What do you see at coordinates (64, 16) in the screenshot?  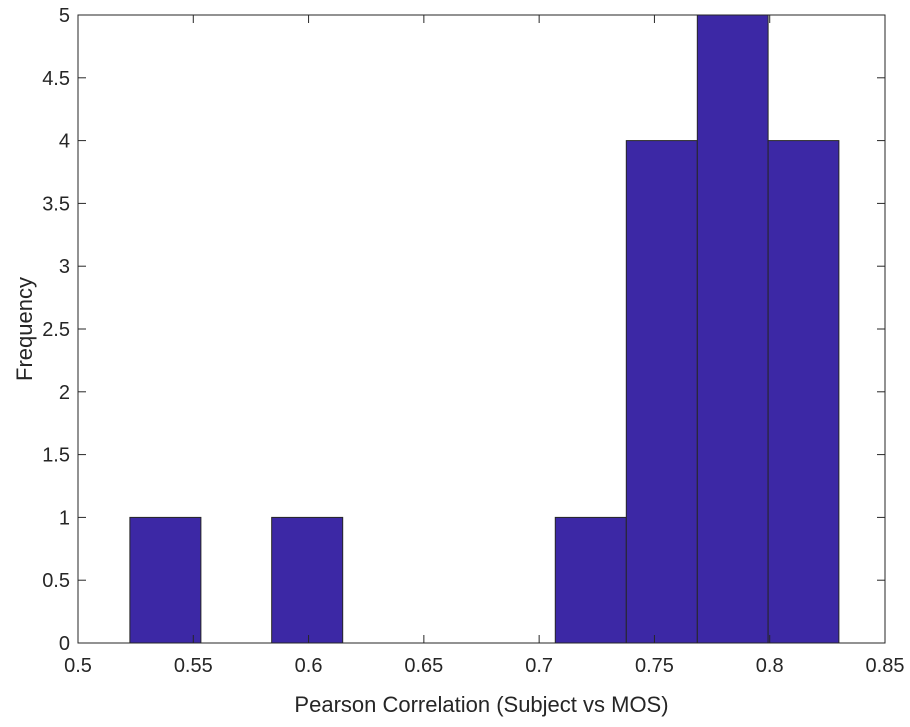 I see `y-tick-label: 5` at bounding box center [64, 16].